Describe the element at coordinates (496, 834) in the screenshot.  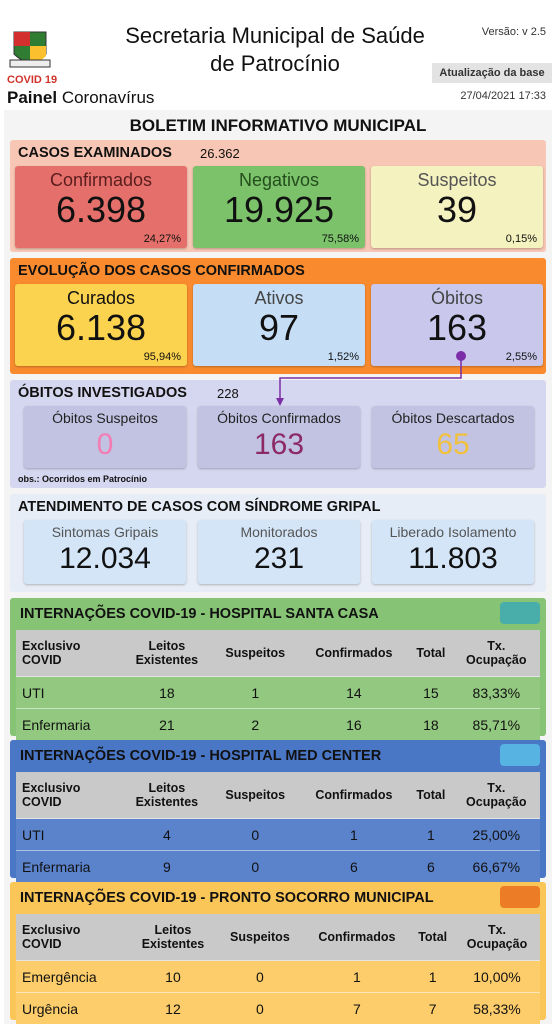
I see `table-cell: 25,00%` at that location.